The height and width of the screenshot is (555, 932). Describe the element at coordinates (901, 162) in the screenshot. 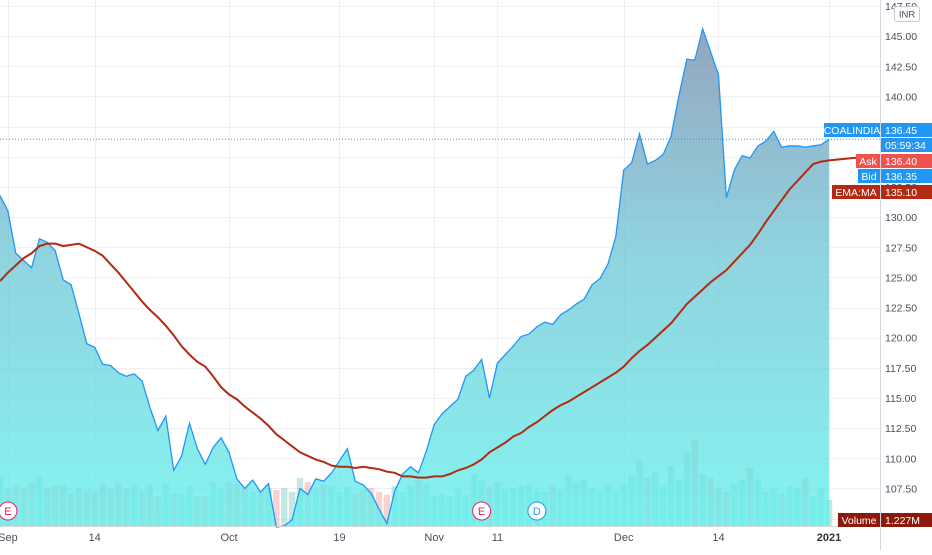

I see `ask-tag-value: 136.40` at that location.